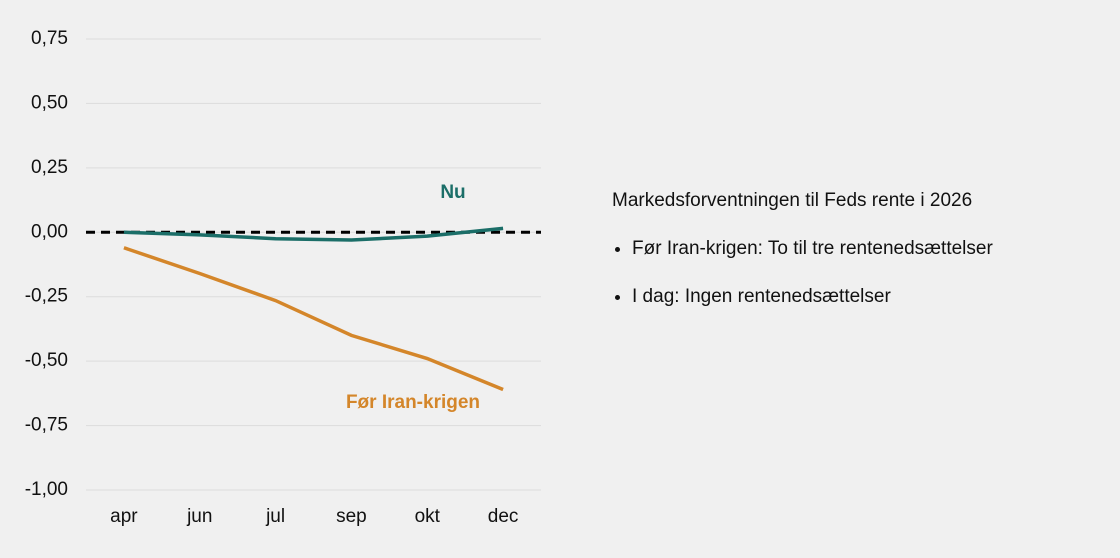 This screenshot has height=558, width=1120. I want to click on x-tick-label: apr, so click(124, 516).